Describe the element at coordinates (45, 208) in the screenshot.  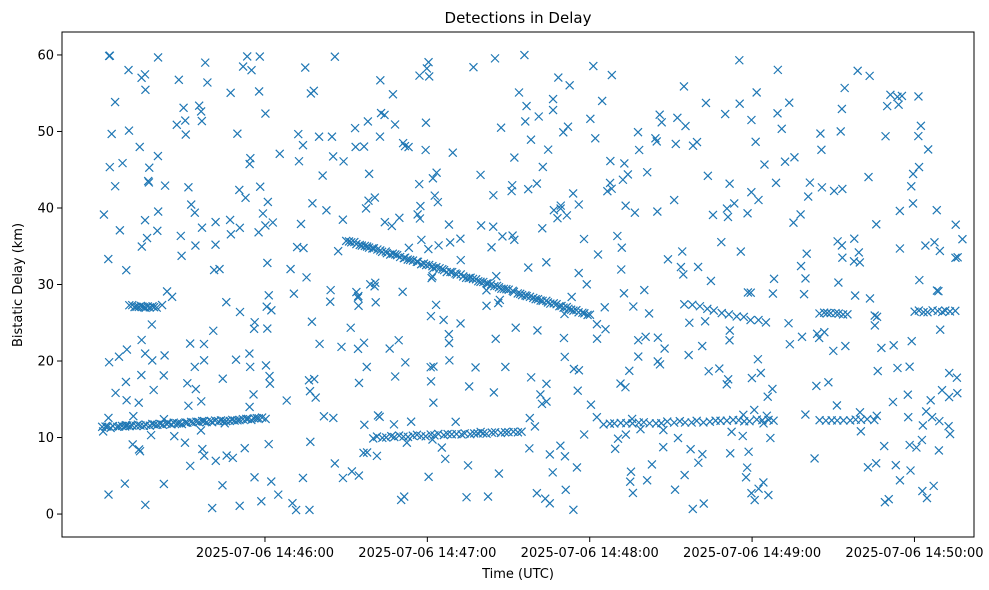
I see `y-tick-label: 40` at that location.